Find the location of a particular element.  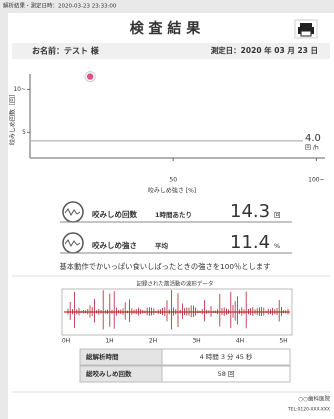

patient-name: お名前：テスト 様 is located at coordinates (66, 51).